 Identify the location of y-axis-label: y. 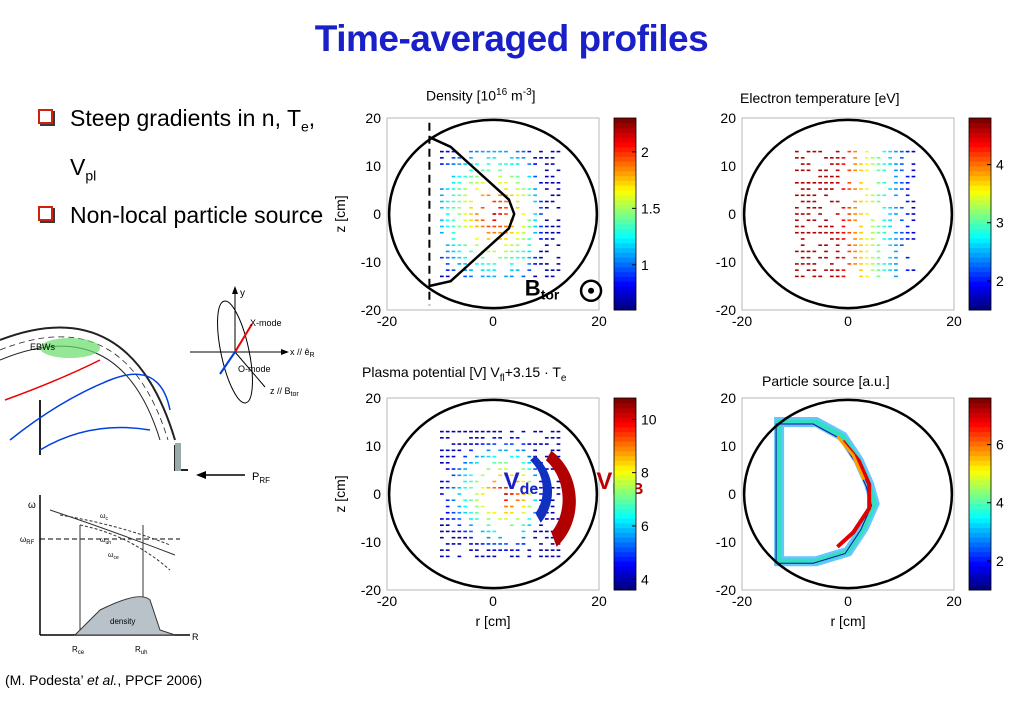
(242, 293).